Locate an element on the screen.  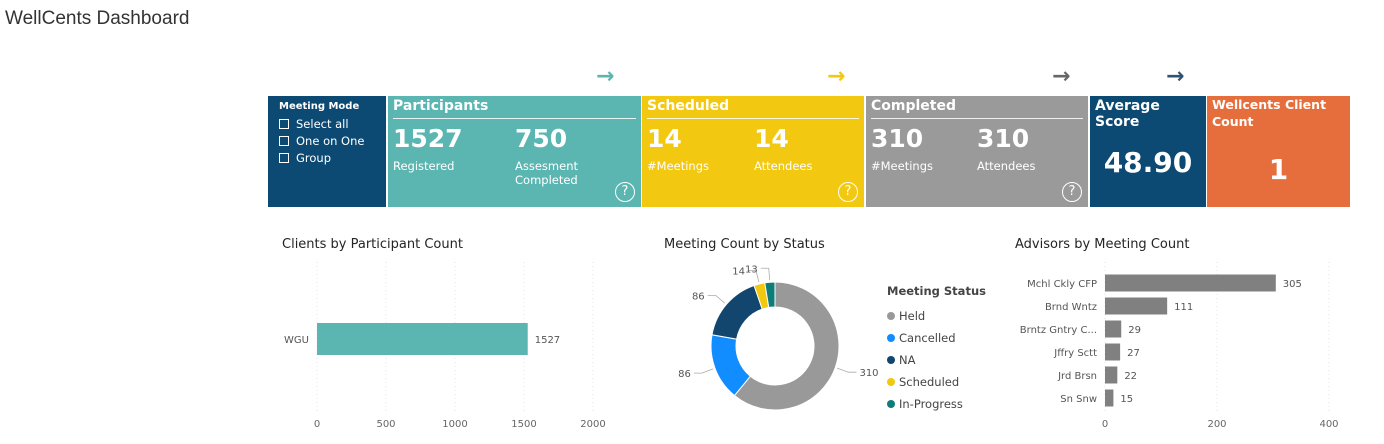
nav-arrow-participants-icon: → is located at coordinates (605, 76).